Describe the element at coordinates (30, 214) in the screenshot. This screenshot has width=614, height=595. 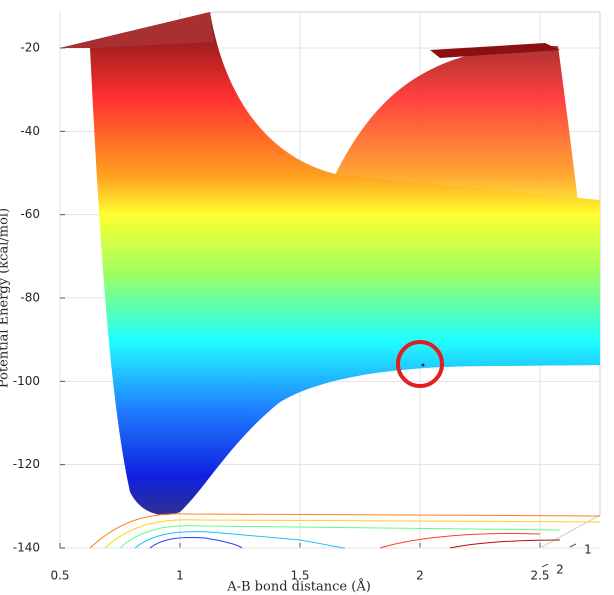
I see `z-tick-label: -60` at that location.